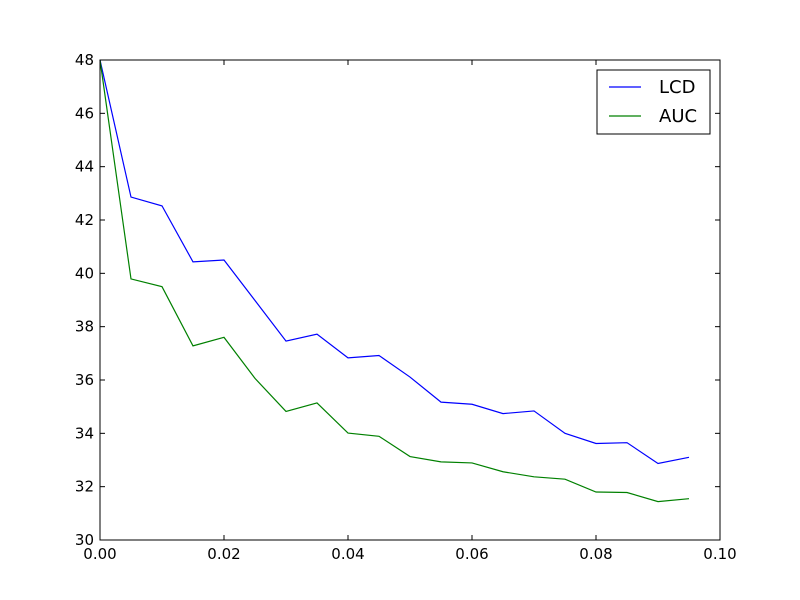 The image size is (800, 600). Describe the element at coordinates (223, 554) in the screenshot. I see `x-tick-label: 0.02` at that location.